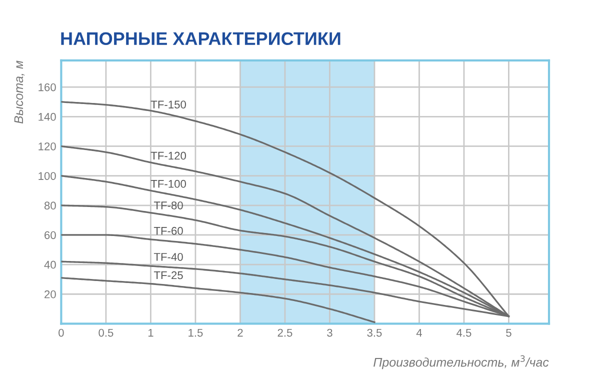  I want to click on x-tick-label: 1.5, so click(195, 332).